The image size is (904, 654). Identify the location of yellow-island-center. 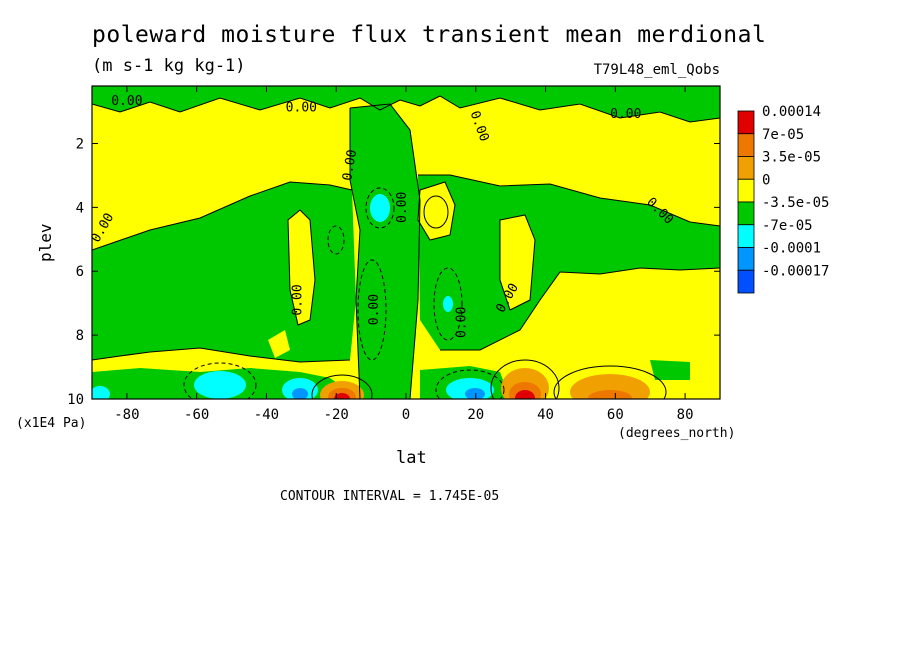
(436, 211).